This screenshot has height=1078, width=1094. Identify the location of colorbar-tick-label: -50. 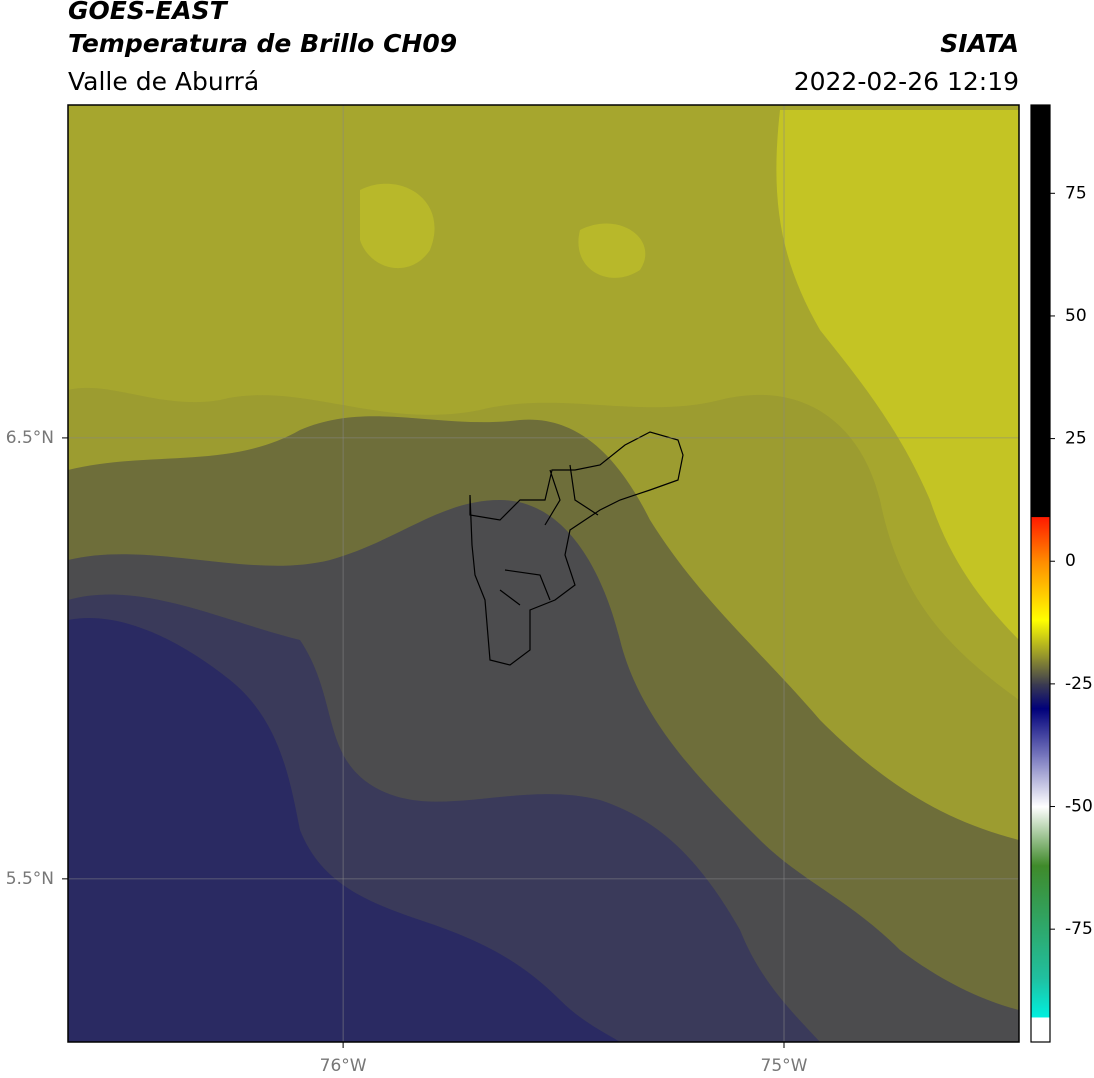
(1079, 807).